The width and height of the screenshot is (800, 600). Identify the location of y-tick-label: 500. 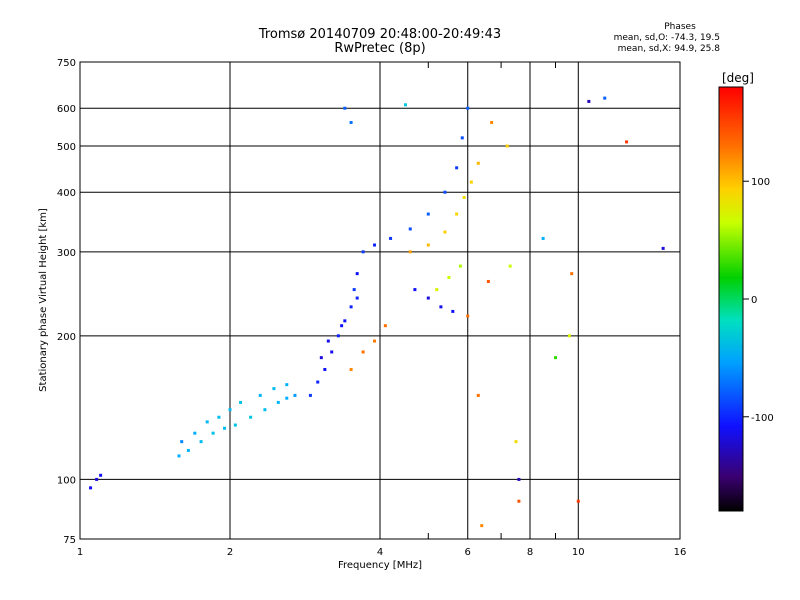
(66, 147).